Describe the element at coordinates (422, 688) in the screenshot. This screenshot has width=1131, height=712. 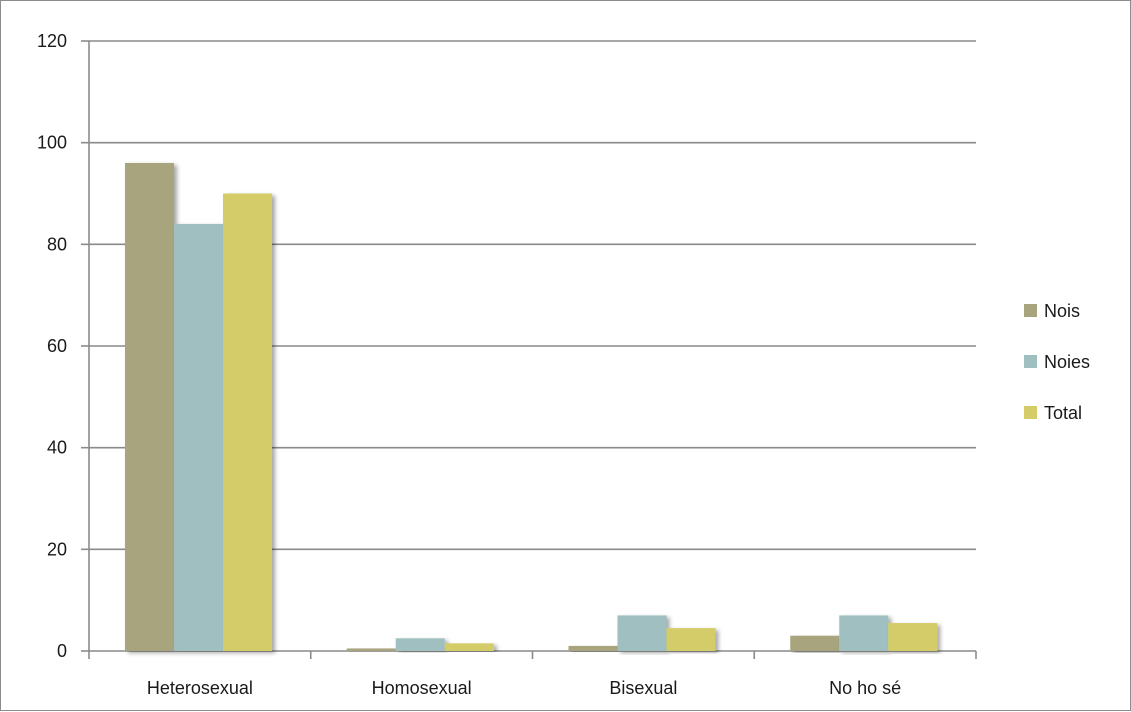
I see `x-tick-label: Homosexual` at that location.